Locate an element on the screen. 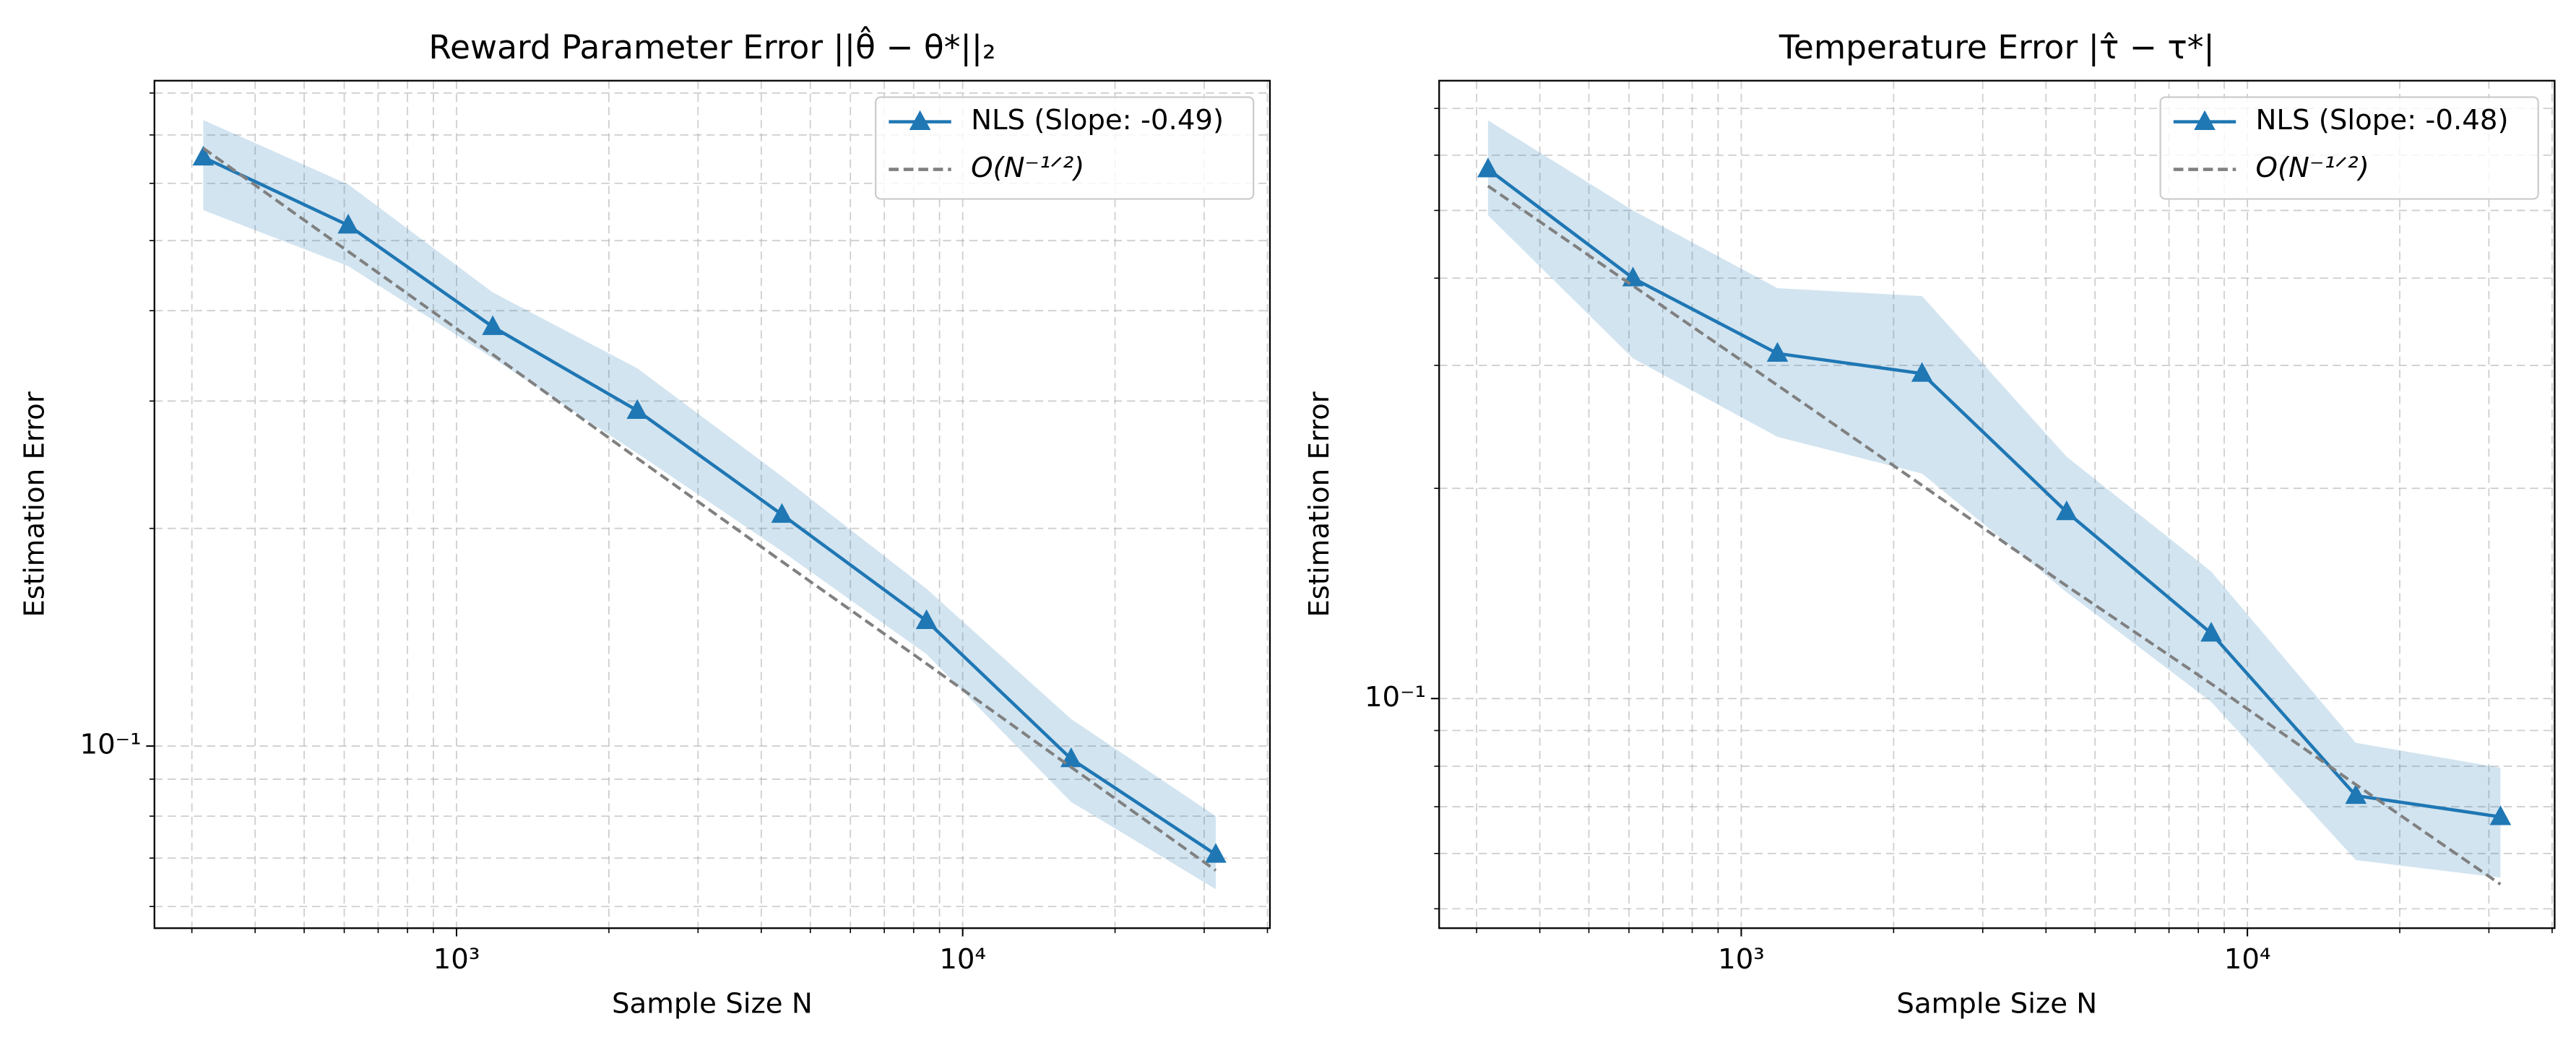  legend-label: NLS (Slope: -0.48) is located at coordinates (2382, 120).